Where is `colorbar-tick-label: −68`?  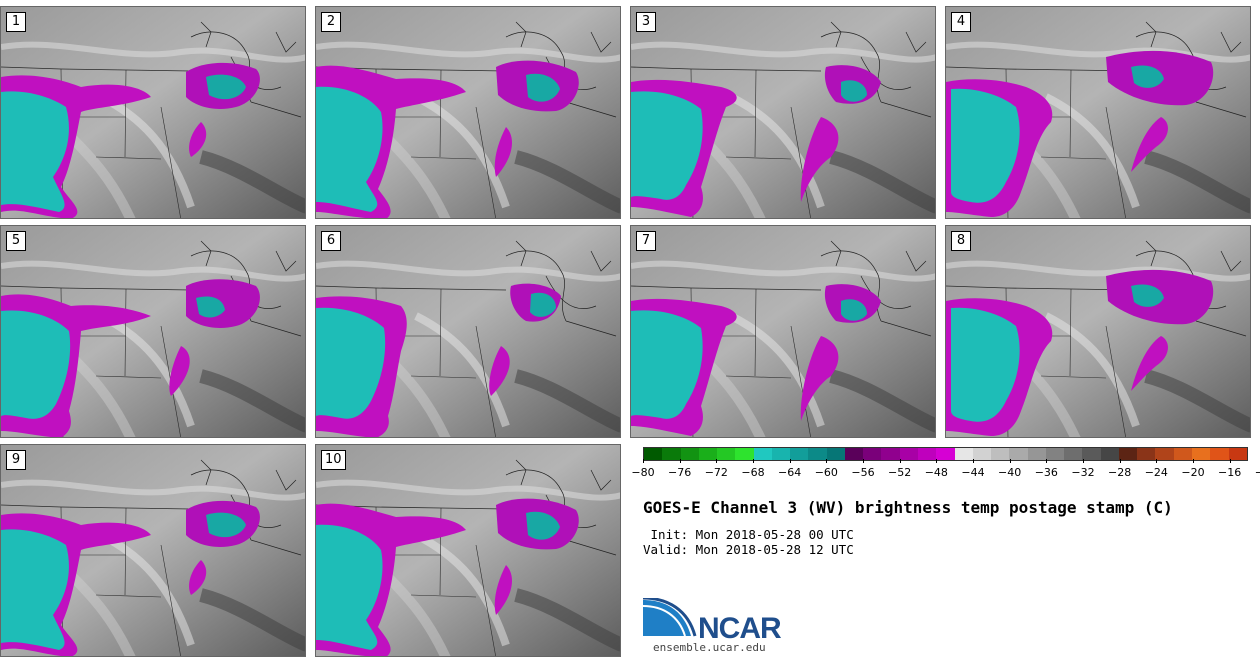 colorbar-tick-label: −68 is located at coordinates (753, 469).